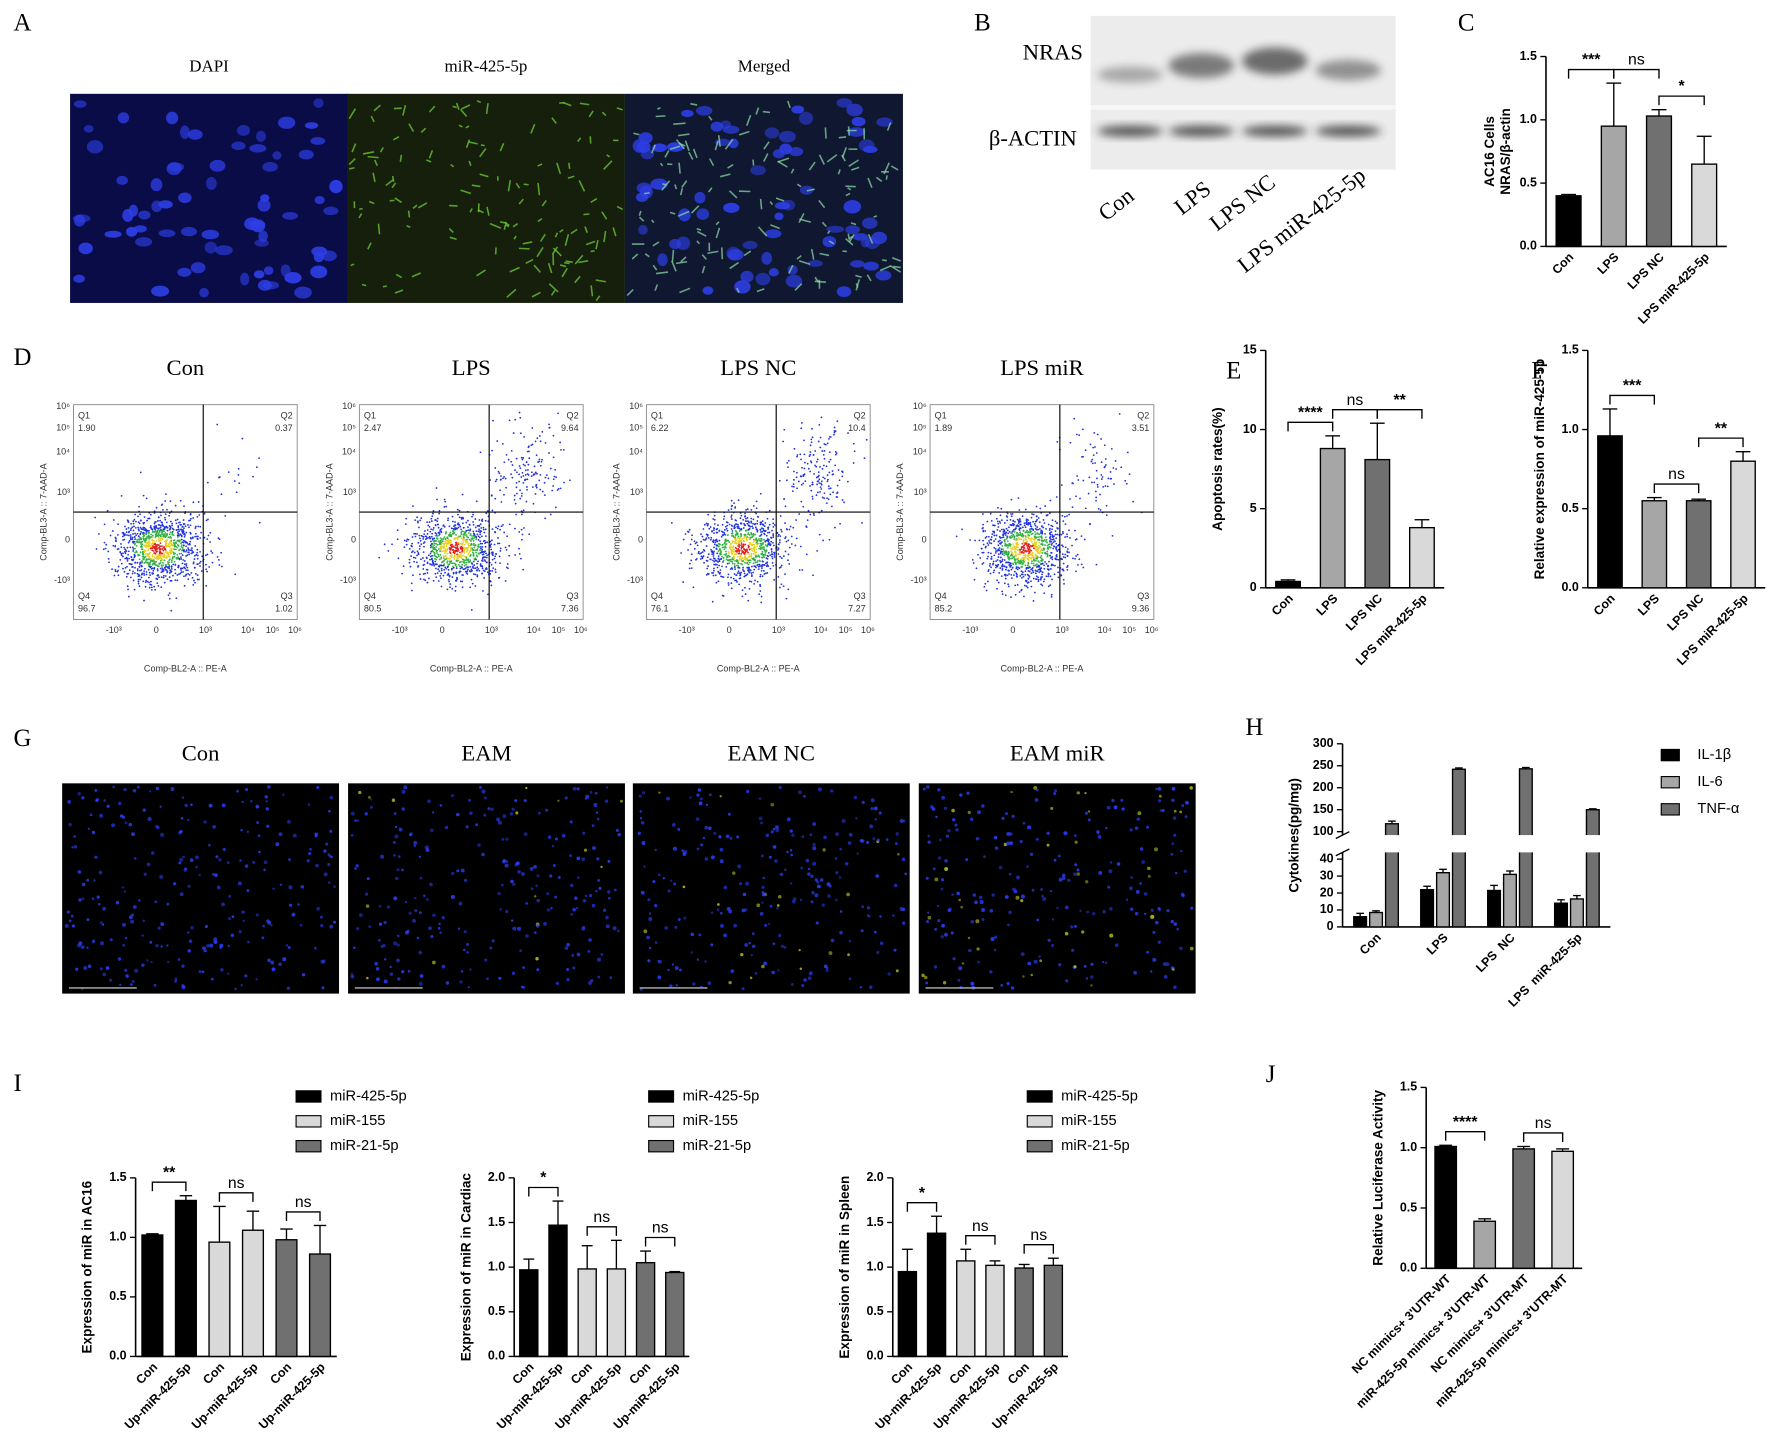 The image size is (1772, 1448). What do you see at coordinates (944, 609) in the screenshot?
I see `quadrant-value: 85.2` at bounding box center [944, 609].